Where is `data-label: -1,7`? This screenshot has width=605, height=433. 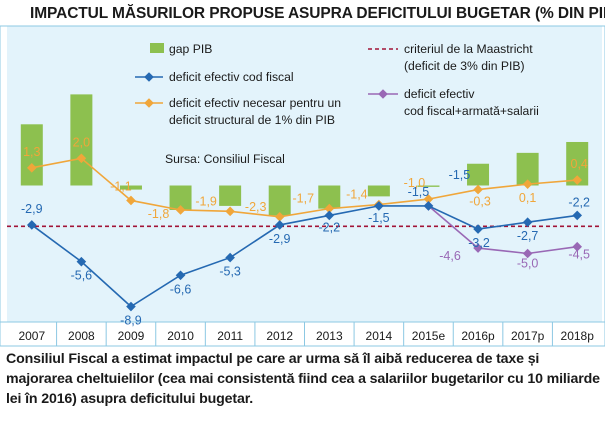 data-label: -1,7 is located at coordinates (304, 199).